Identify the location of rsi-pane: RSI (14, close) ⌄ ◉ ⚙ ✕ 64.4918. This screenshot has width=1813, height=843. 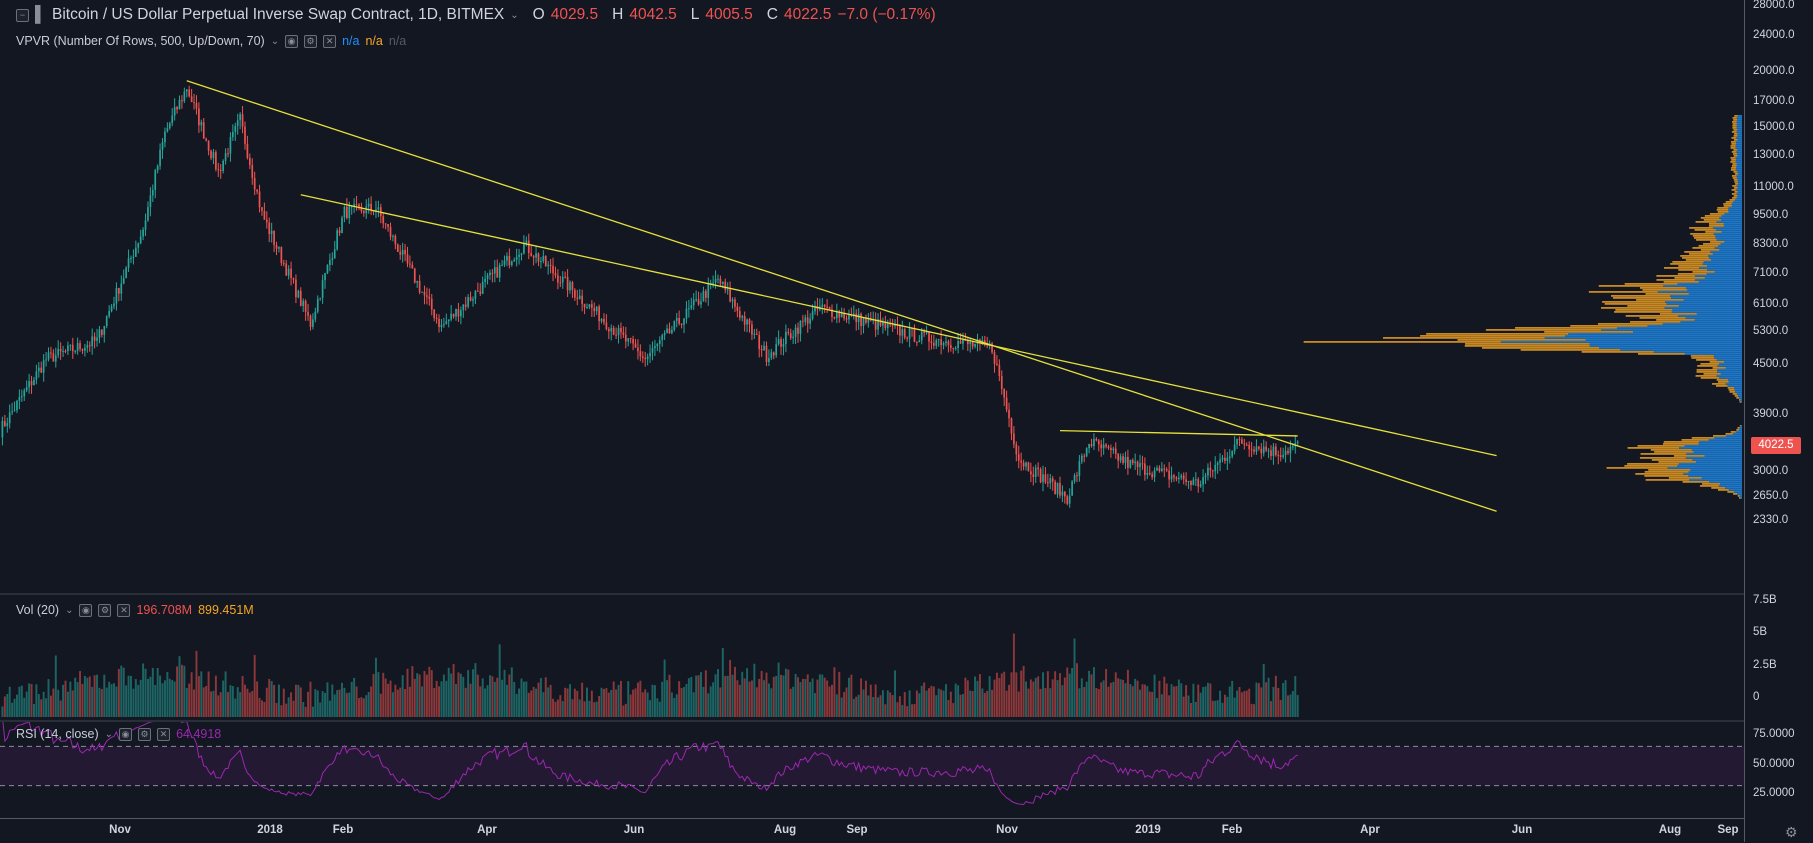
(872, 770).